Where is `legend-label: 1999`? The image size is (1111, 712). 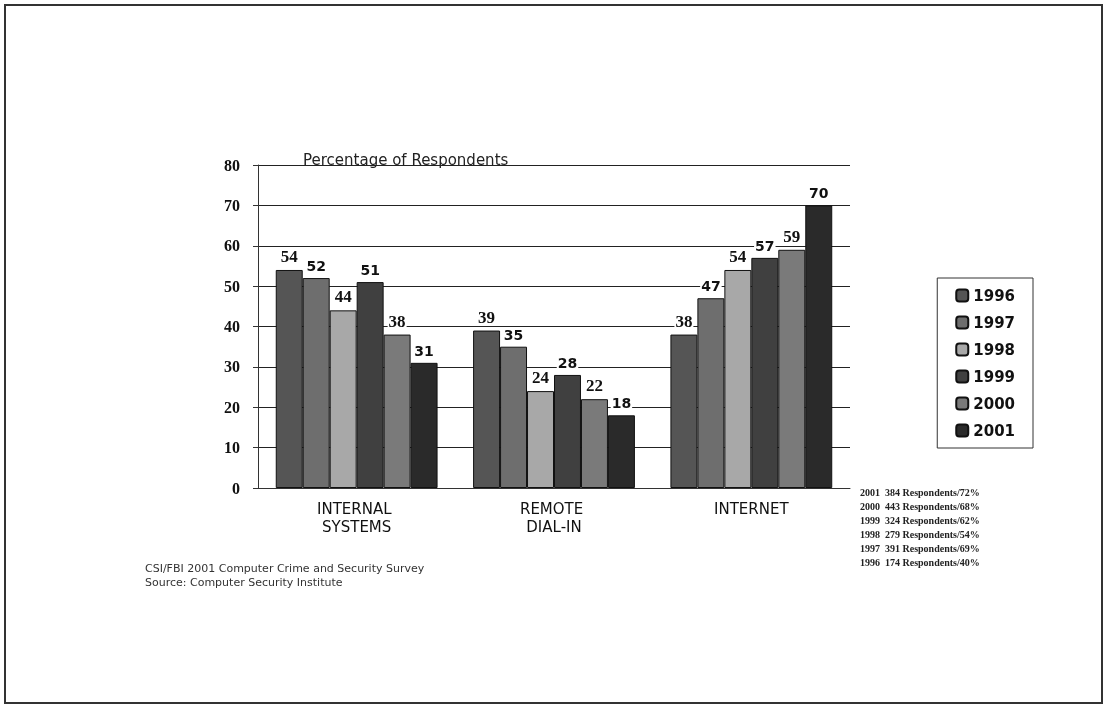
legend-label: 1999 is located at coordinates (994, 376).